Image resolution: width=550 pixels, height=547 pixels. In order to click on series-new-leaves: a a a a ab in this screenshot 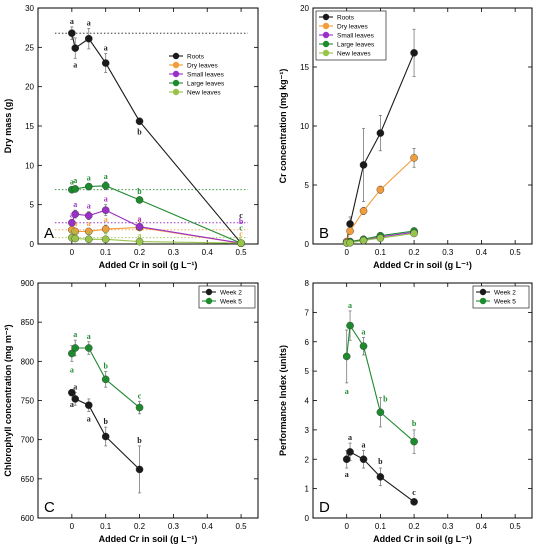, I will do `click(156, 237)`.